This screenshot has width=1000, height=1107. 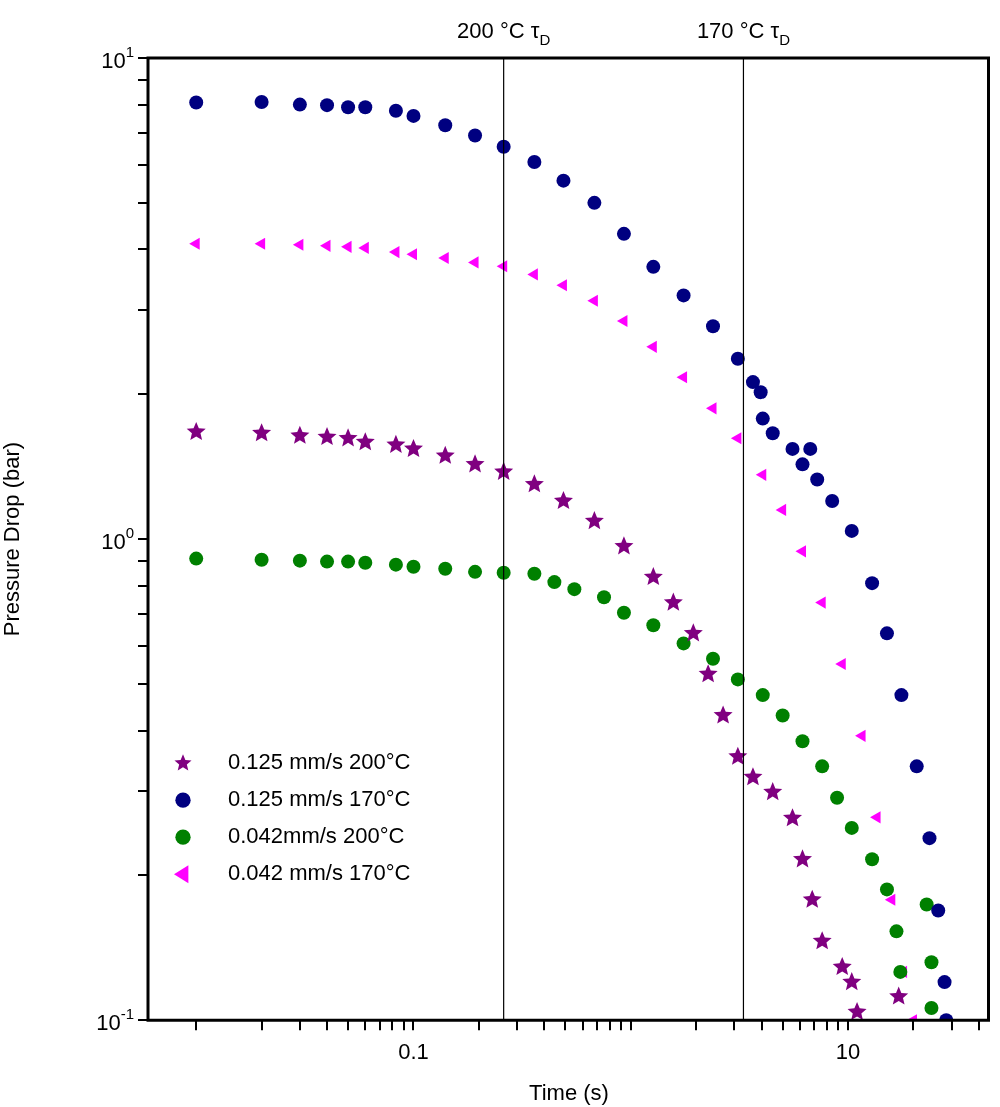 What do you see at coordinates (319, 873) in the screenshot?
I see `legend-label: 0.042 mm/s 170°C` at bounding box center [319, 873].